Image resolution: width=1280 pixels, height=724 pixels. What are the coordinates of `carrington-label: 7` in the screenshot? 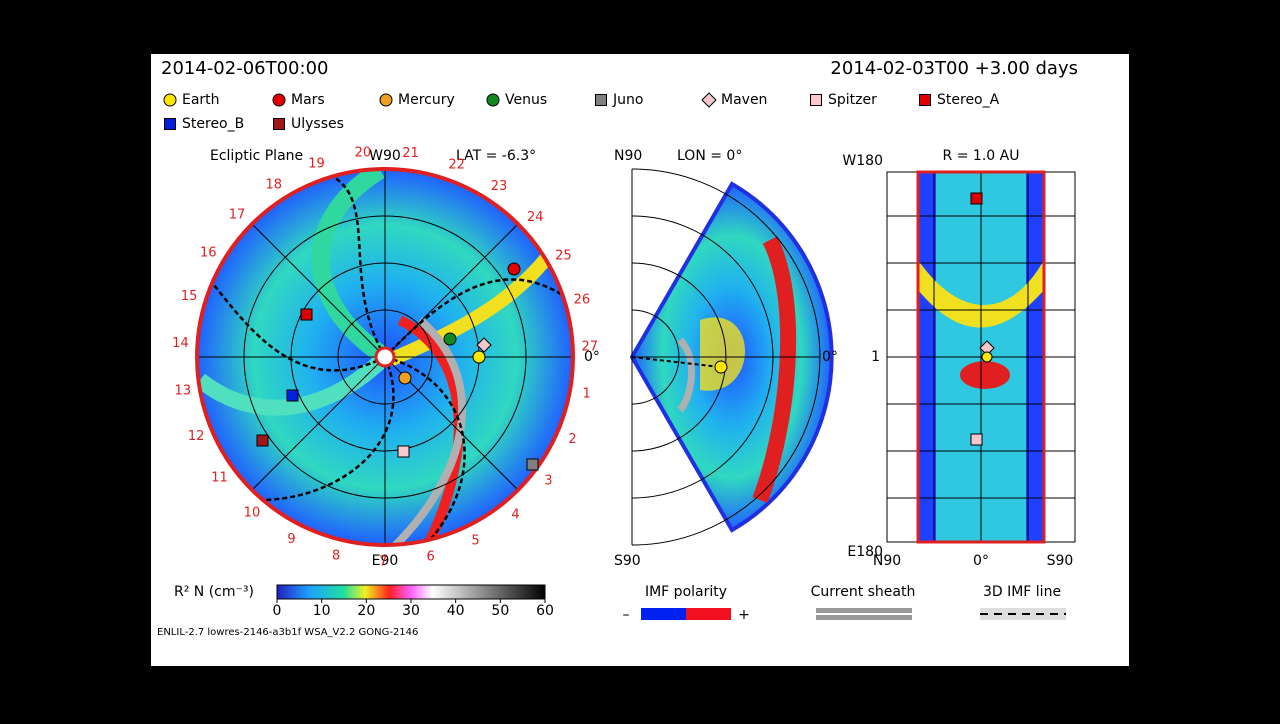 It's located at (383, 561).